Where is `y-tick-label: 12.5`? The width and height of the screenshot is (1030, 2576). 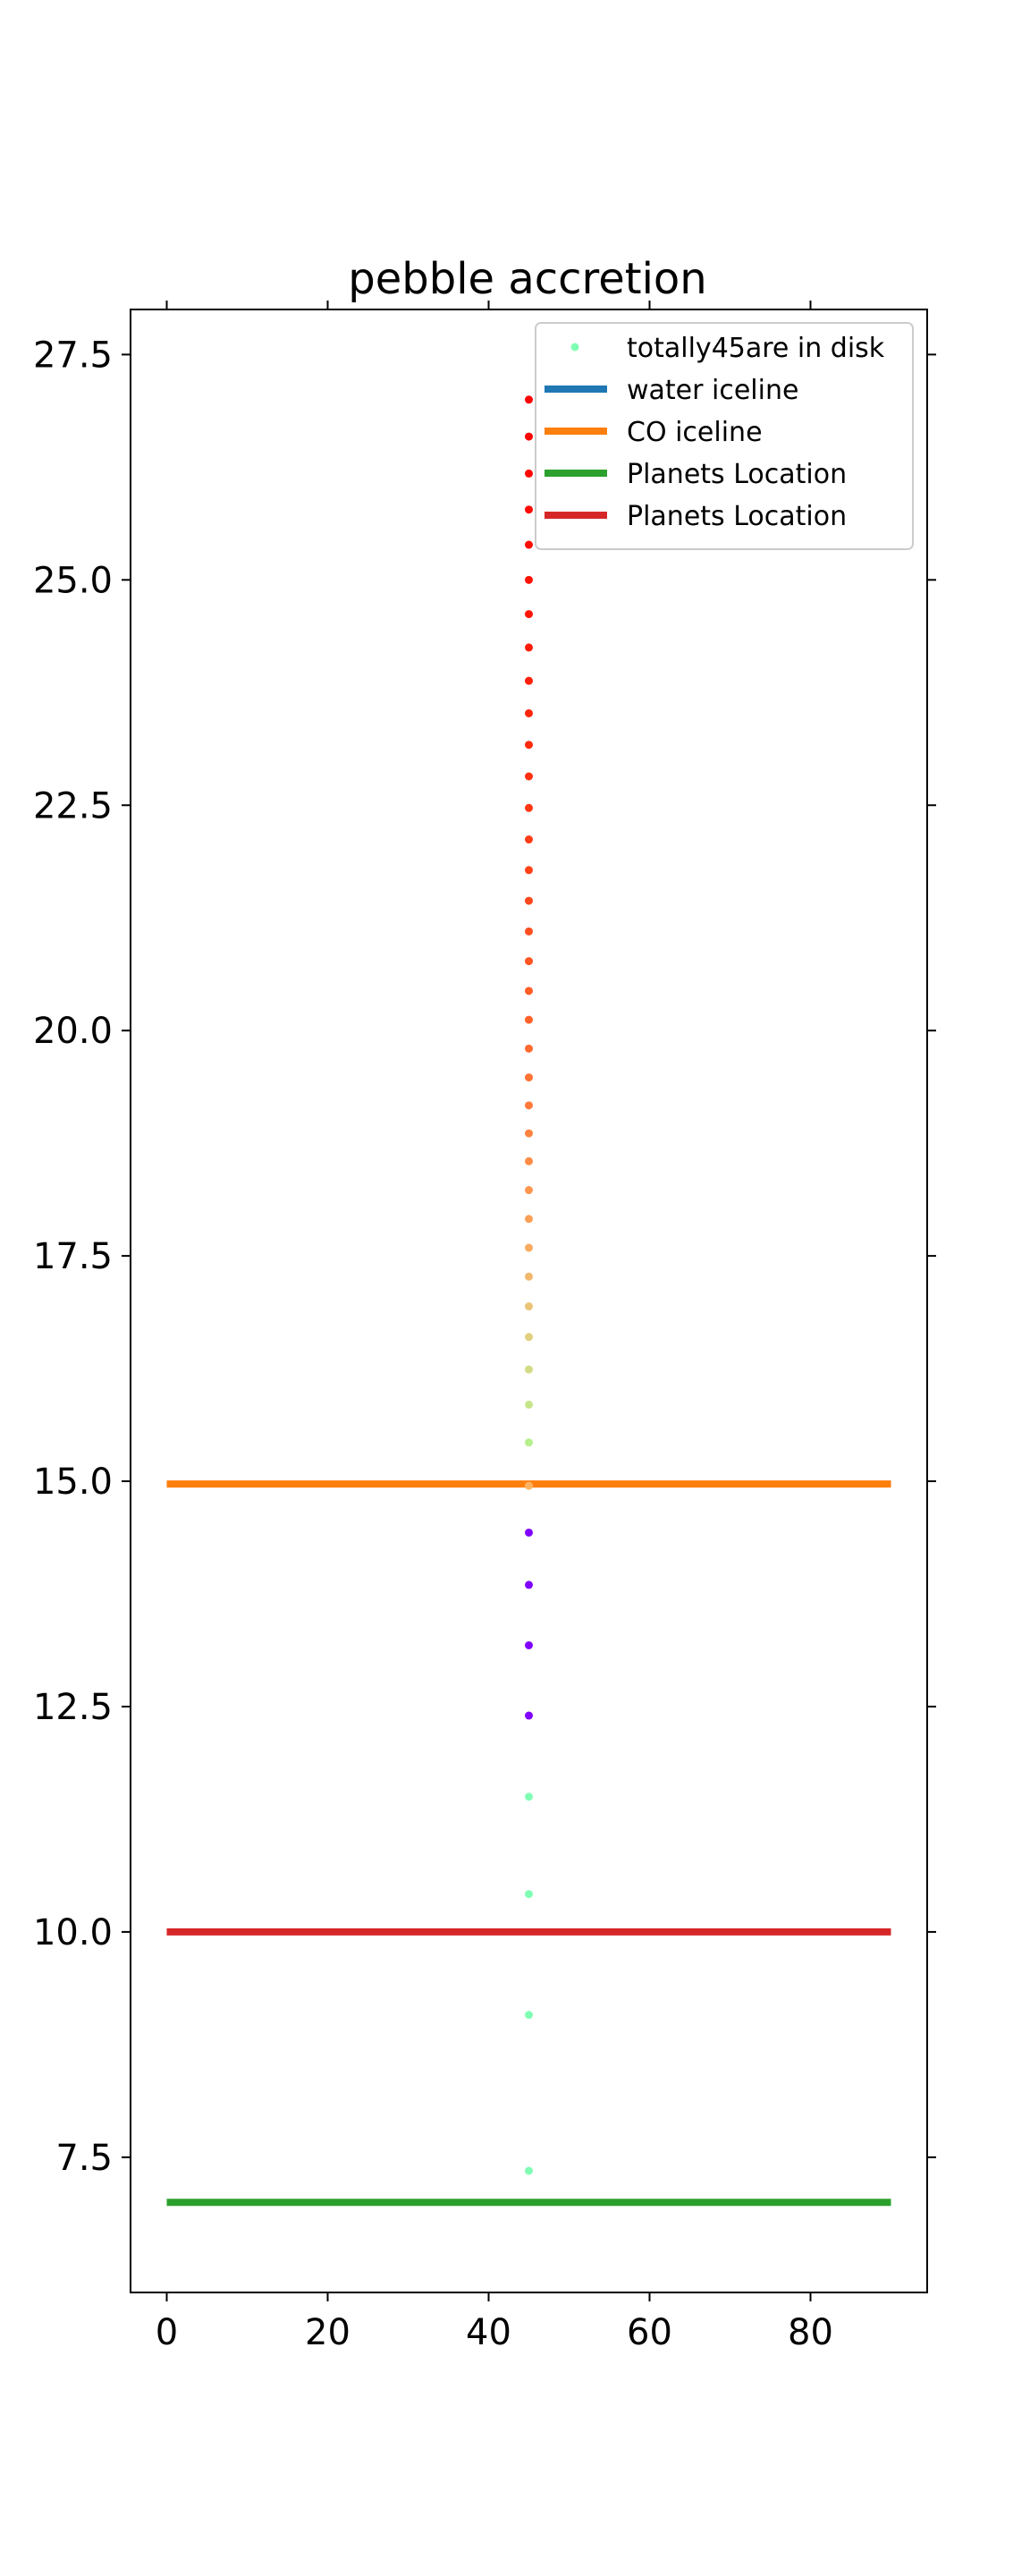 y-tick-label: 12.5 is located at coordinates (73, 1707).